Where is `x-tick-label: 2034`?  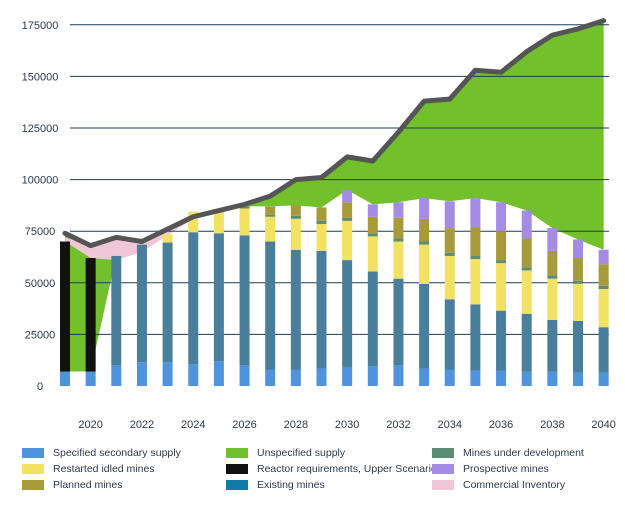
x-tick-label: 2034 is located at coordinates (450, 425).